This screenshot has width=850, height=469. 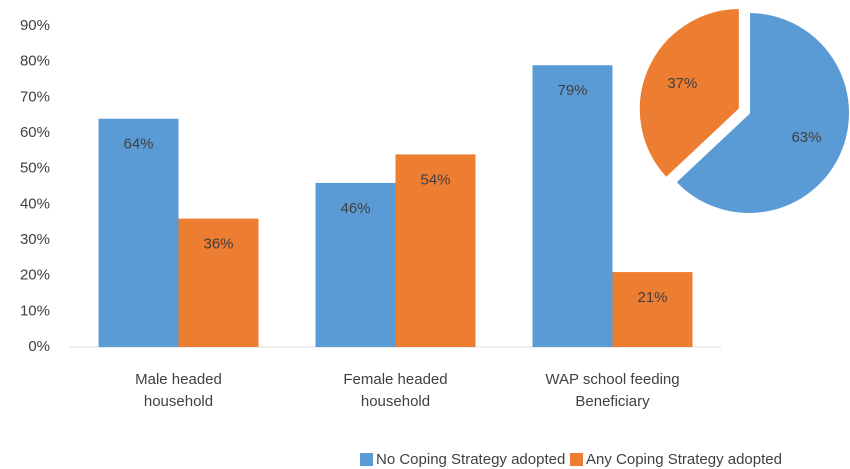 I want to click on y-tick-label: 80%, so click(x=35, y=61).